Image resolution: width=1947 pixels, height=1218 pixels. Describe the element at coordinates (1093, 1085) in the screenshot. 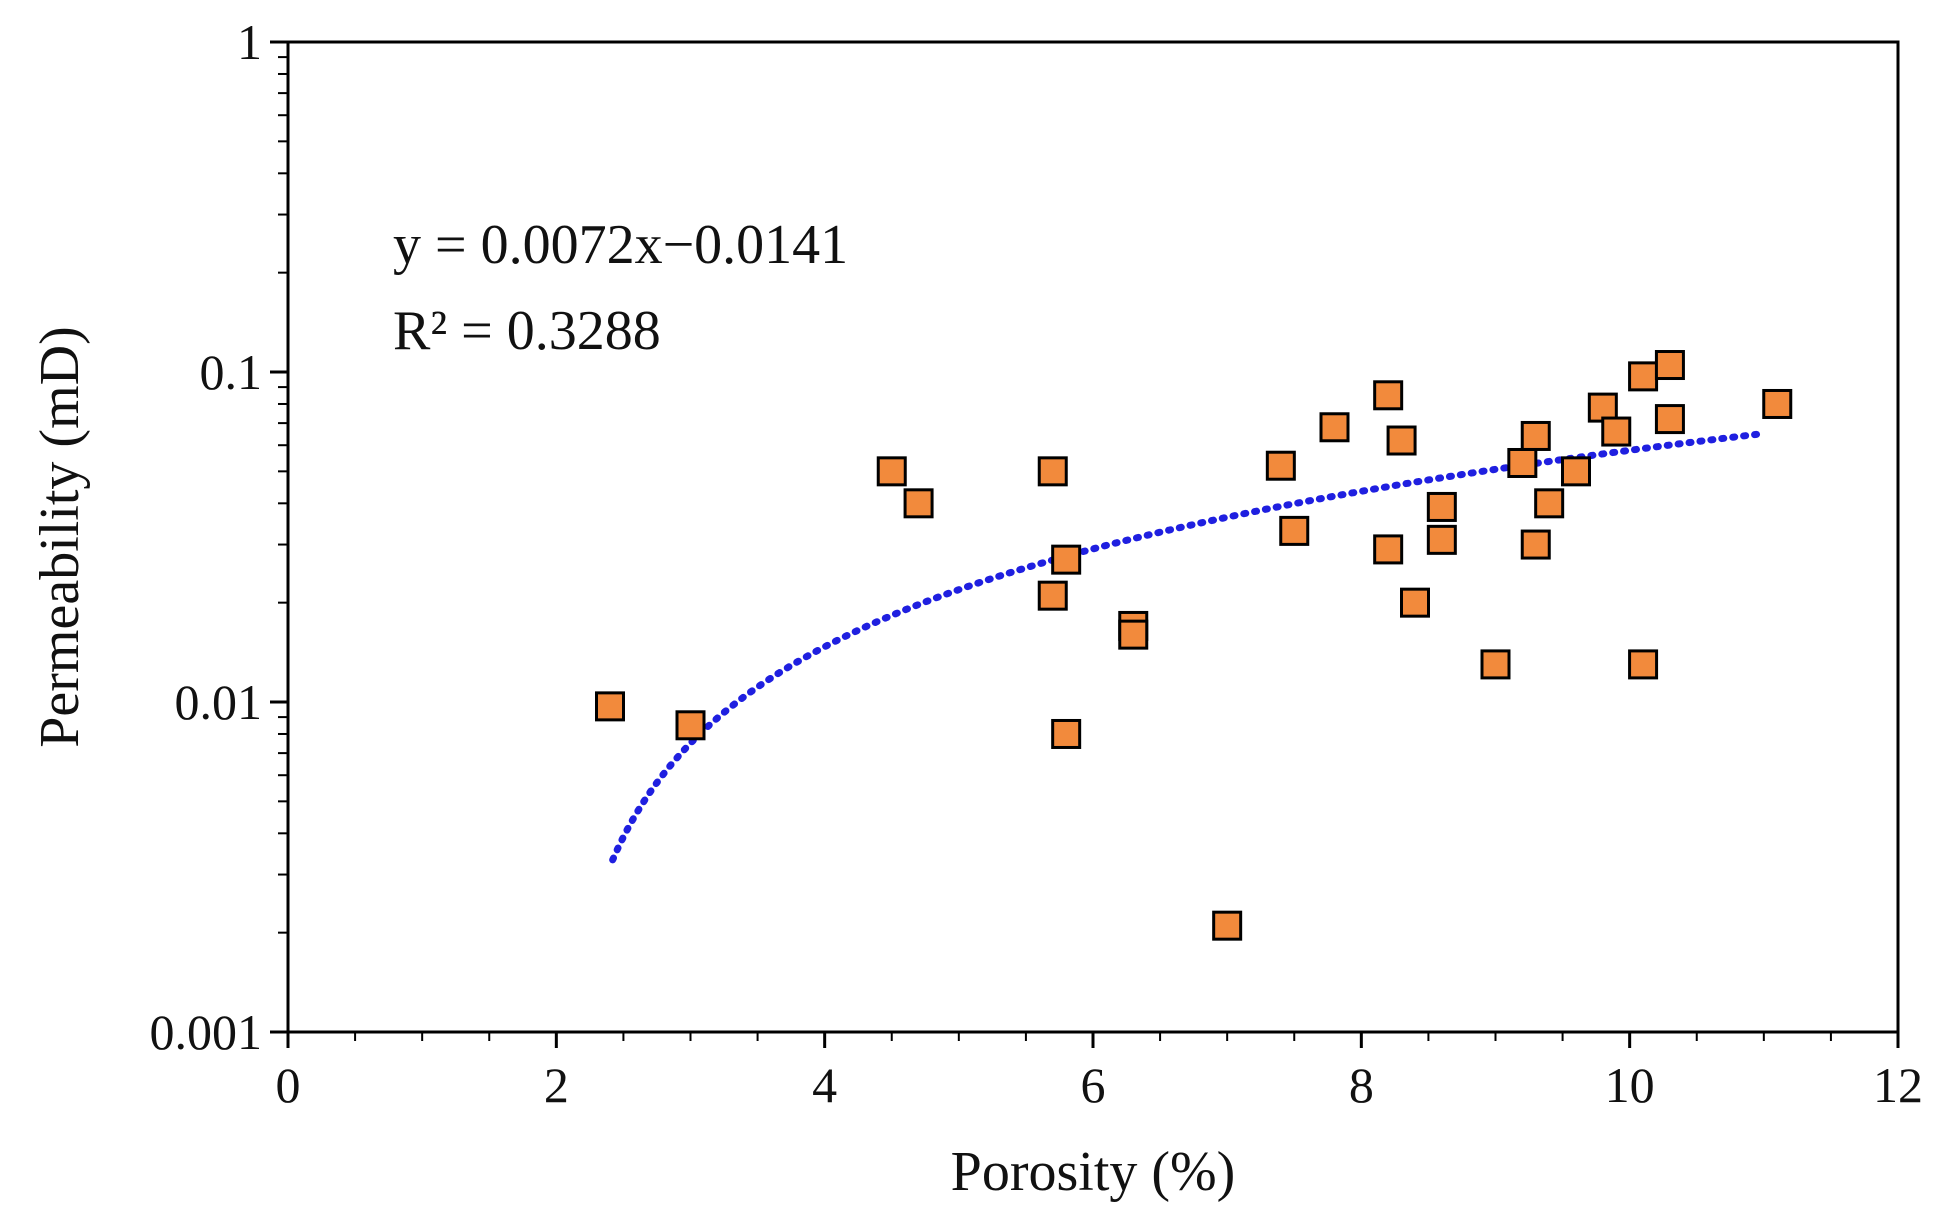

I see `x-tick-label: 6` at that location.